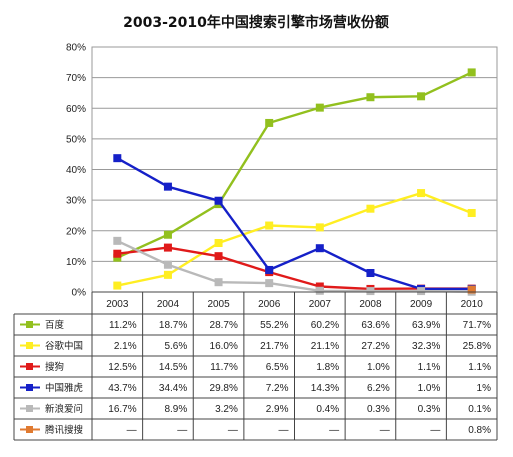  I want to click on x-tick-label: 2008, so click(370, 304).